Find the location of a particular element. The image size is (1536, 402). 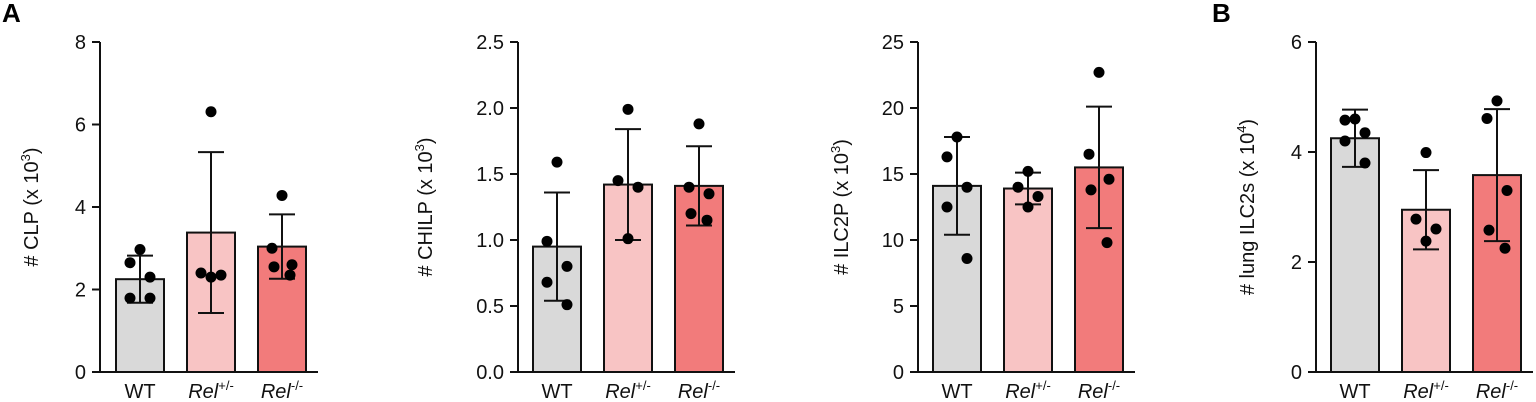

chart3-y-tick-label: 15 is located at coordinates (893, 175).